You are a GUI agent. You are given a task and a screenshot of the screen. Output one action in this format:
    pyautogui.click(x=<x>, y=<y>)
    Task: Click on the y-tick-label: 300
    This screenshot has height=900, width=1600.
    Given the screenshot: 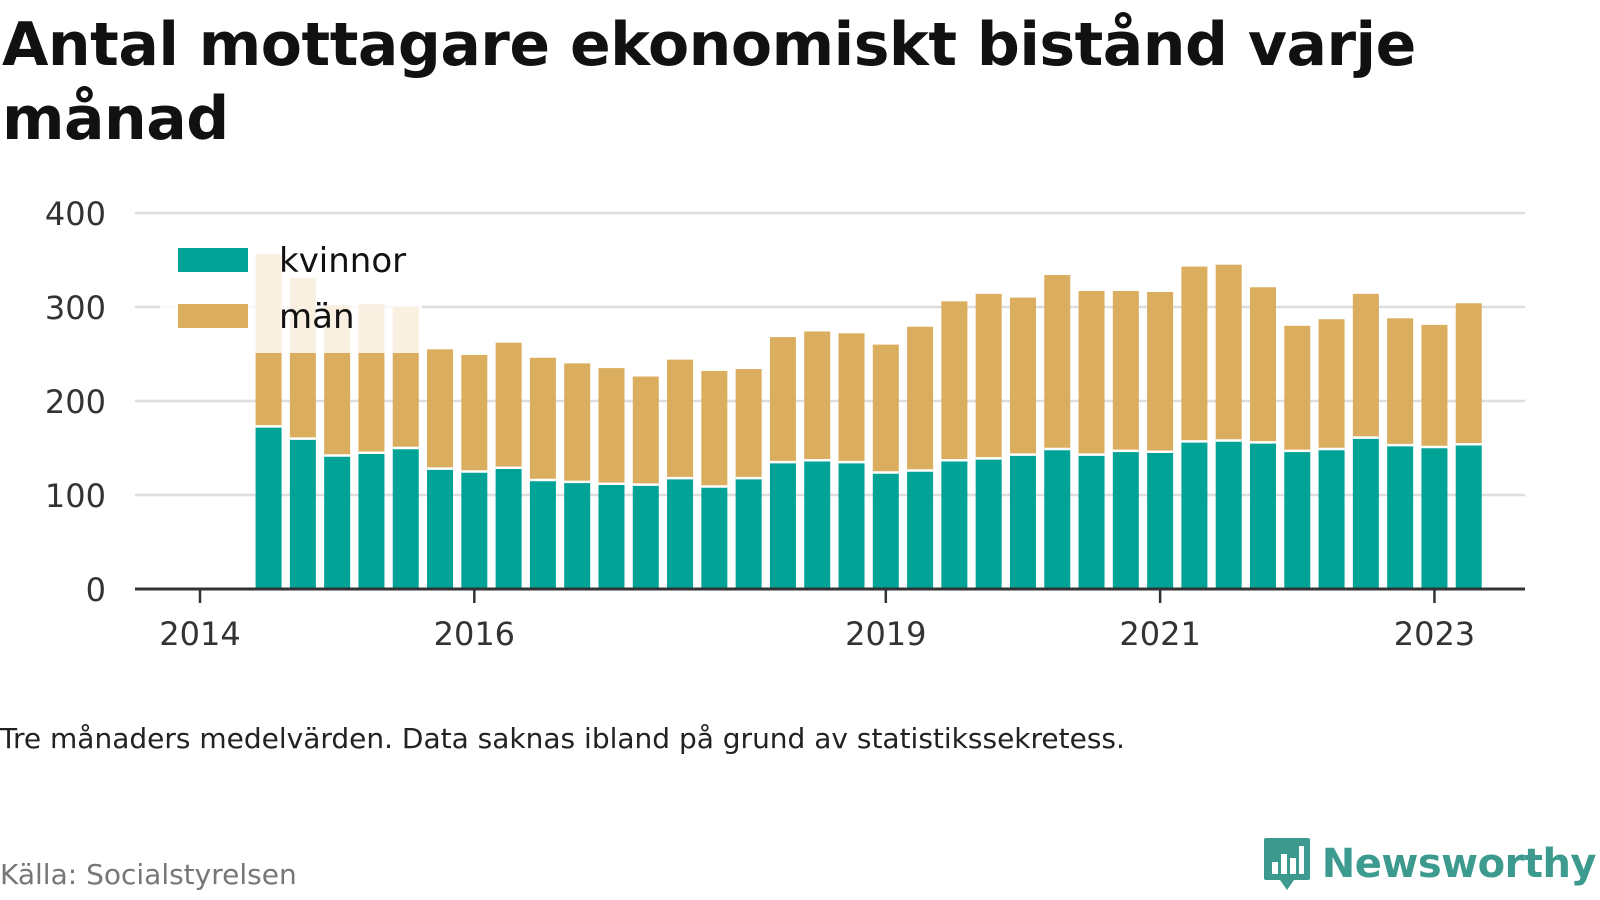 What is the action you would take?
    pyautogui.click(x=75, y=308)
    